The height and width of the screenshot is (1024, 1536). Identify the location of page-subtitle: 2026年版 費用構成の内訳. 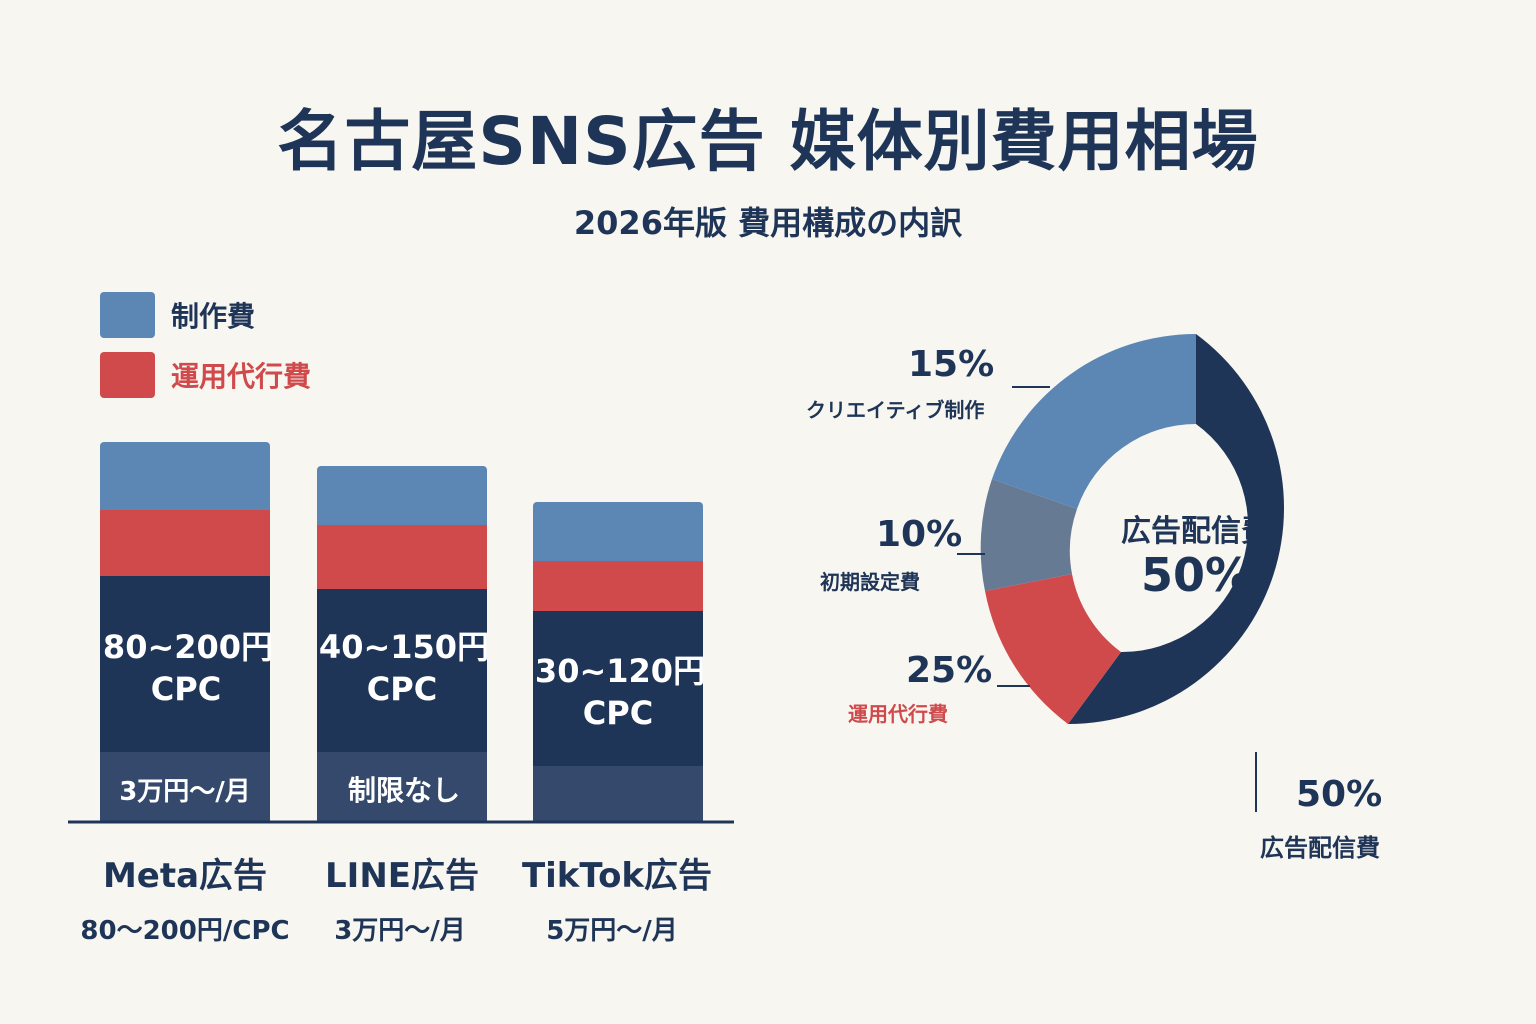
(768, 223).